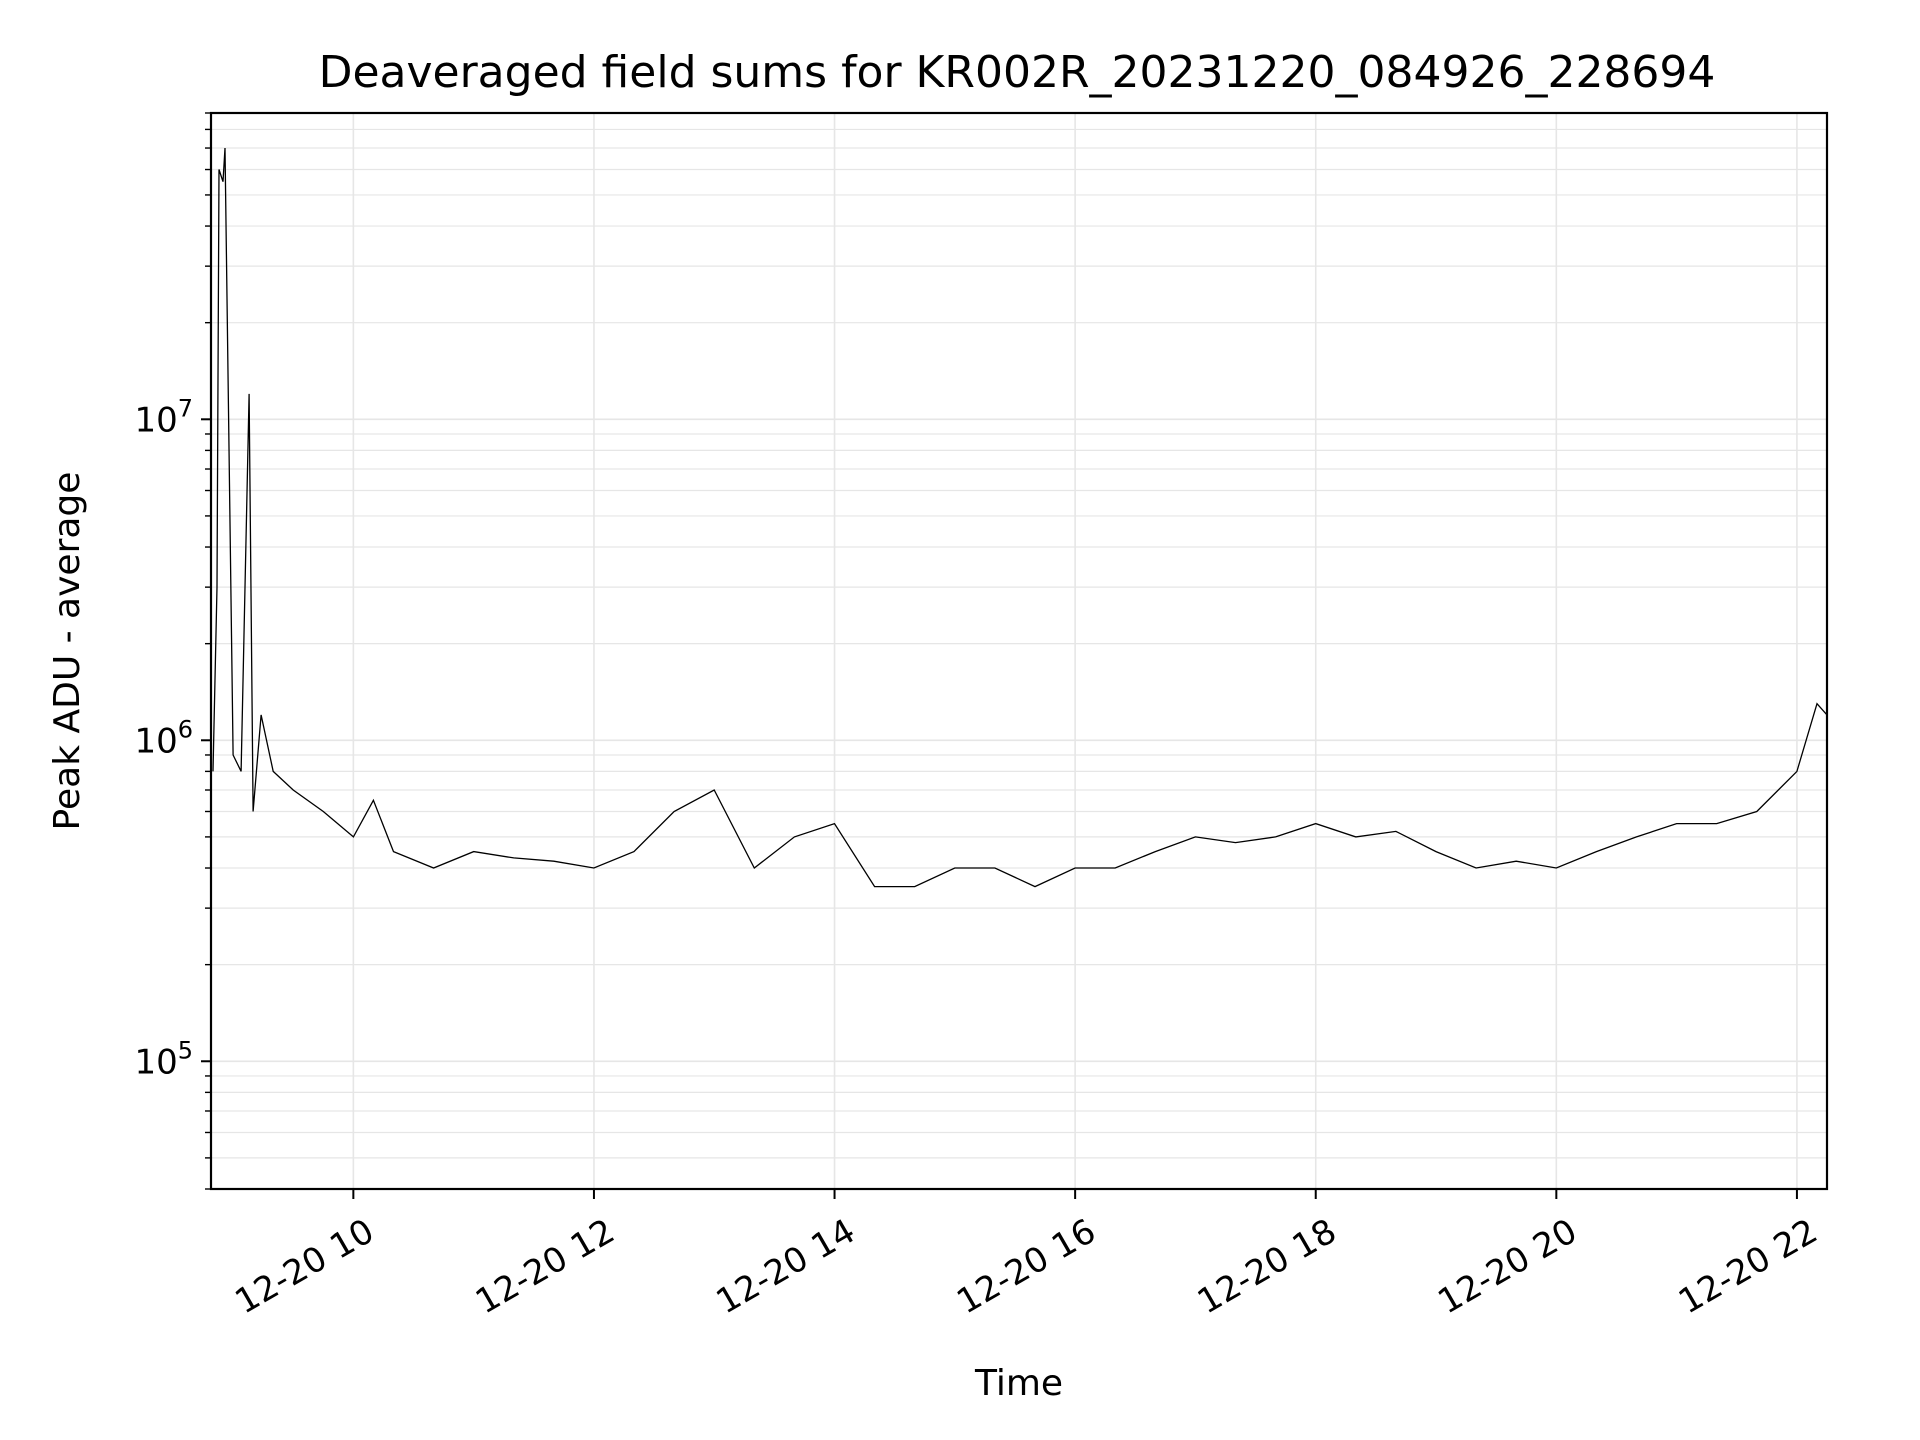 The width and height of the screenshot is (1920, 1440). Describe the element at coordinates (1018, 1383) in the screenshot. I see `x-axis-label: Time` at that location.